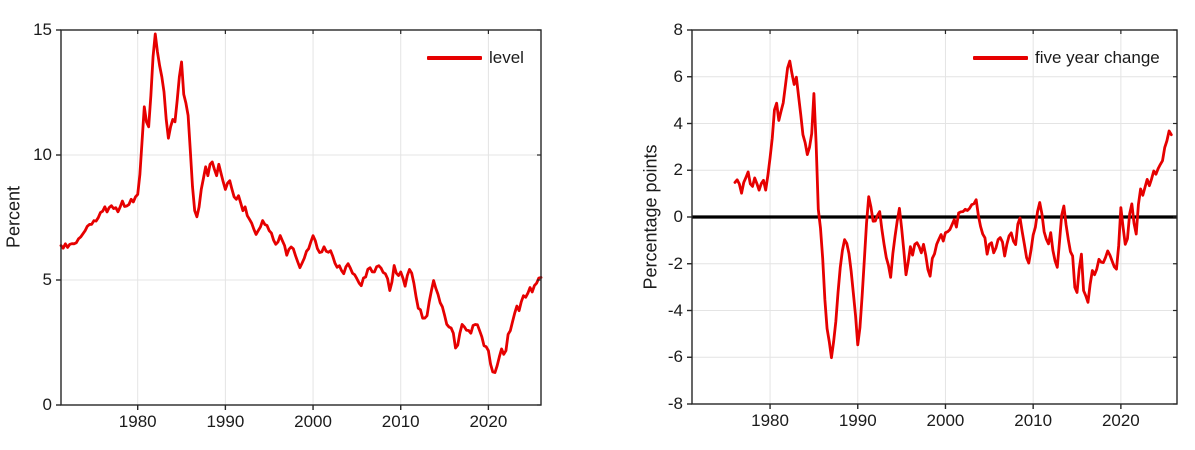 The width and height of the screenshot is (1195, 450). Describe the element at coordinates (1097, 57) in the screenshot. I see `right-legend-label: five year change` at that location.